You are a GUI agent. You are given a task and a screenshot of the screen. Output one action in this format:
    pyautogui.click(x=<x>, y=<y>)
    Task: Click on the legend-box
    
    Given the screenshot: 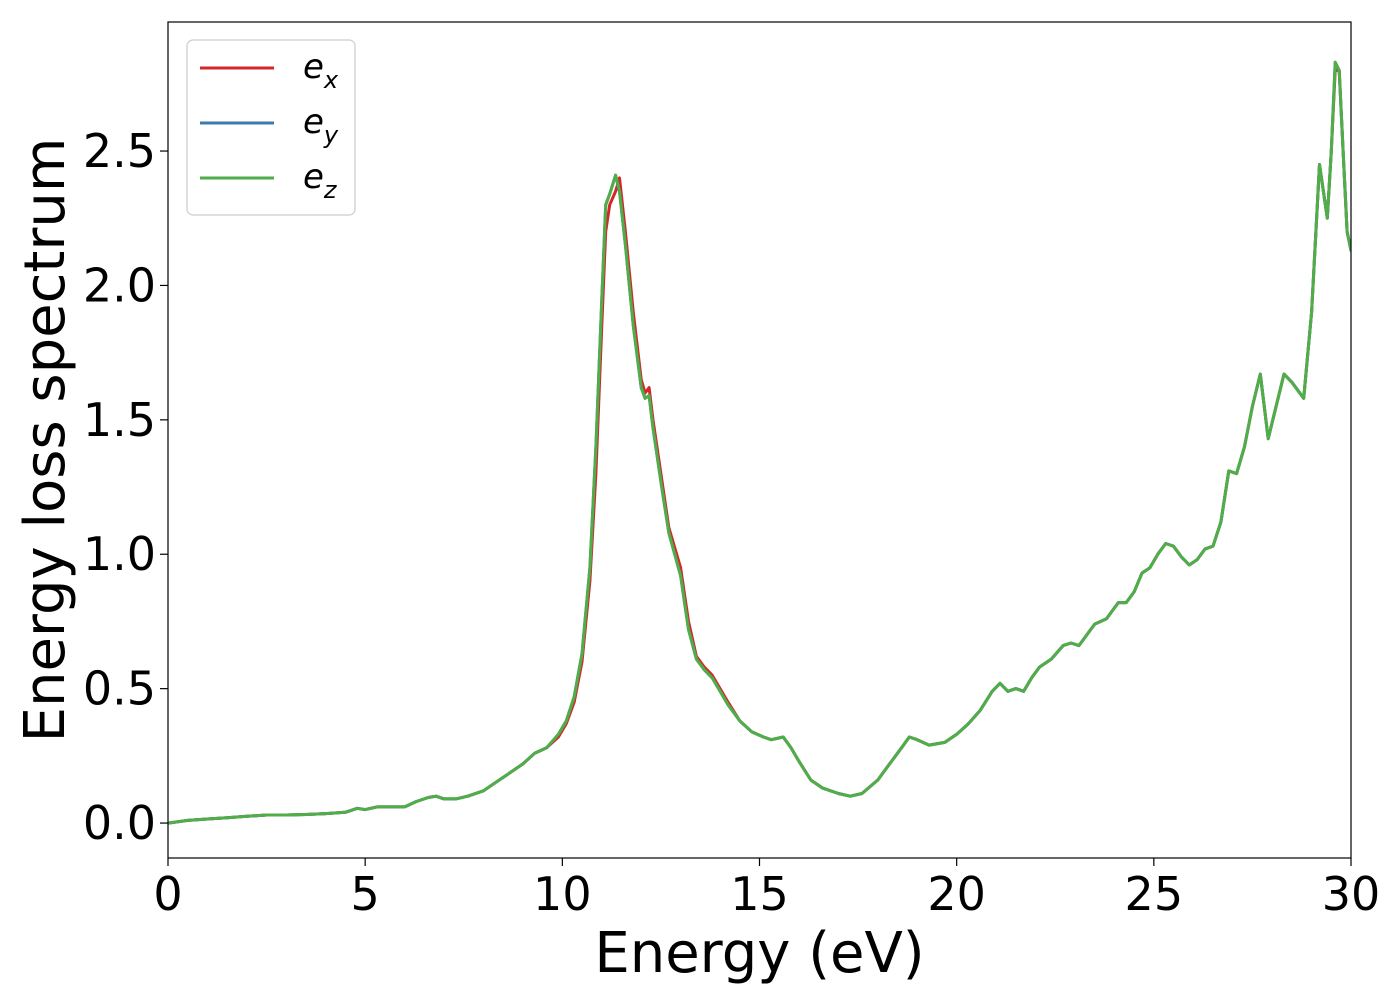 What is the action you would take?
    pyautogui.click(x=271, y=127)
    